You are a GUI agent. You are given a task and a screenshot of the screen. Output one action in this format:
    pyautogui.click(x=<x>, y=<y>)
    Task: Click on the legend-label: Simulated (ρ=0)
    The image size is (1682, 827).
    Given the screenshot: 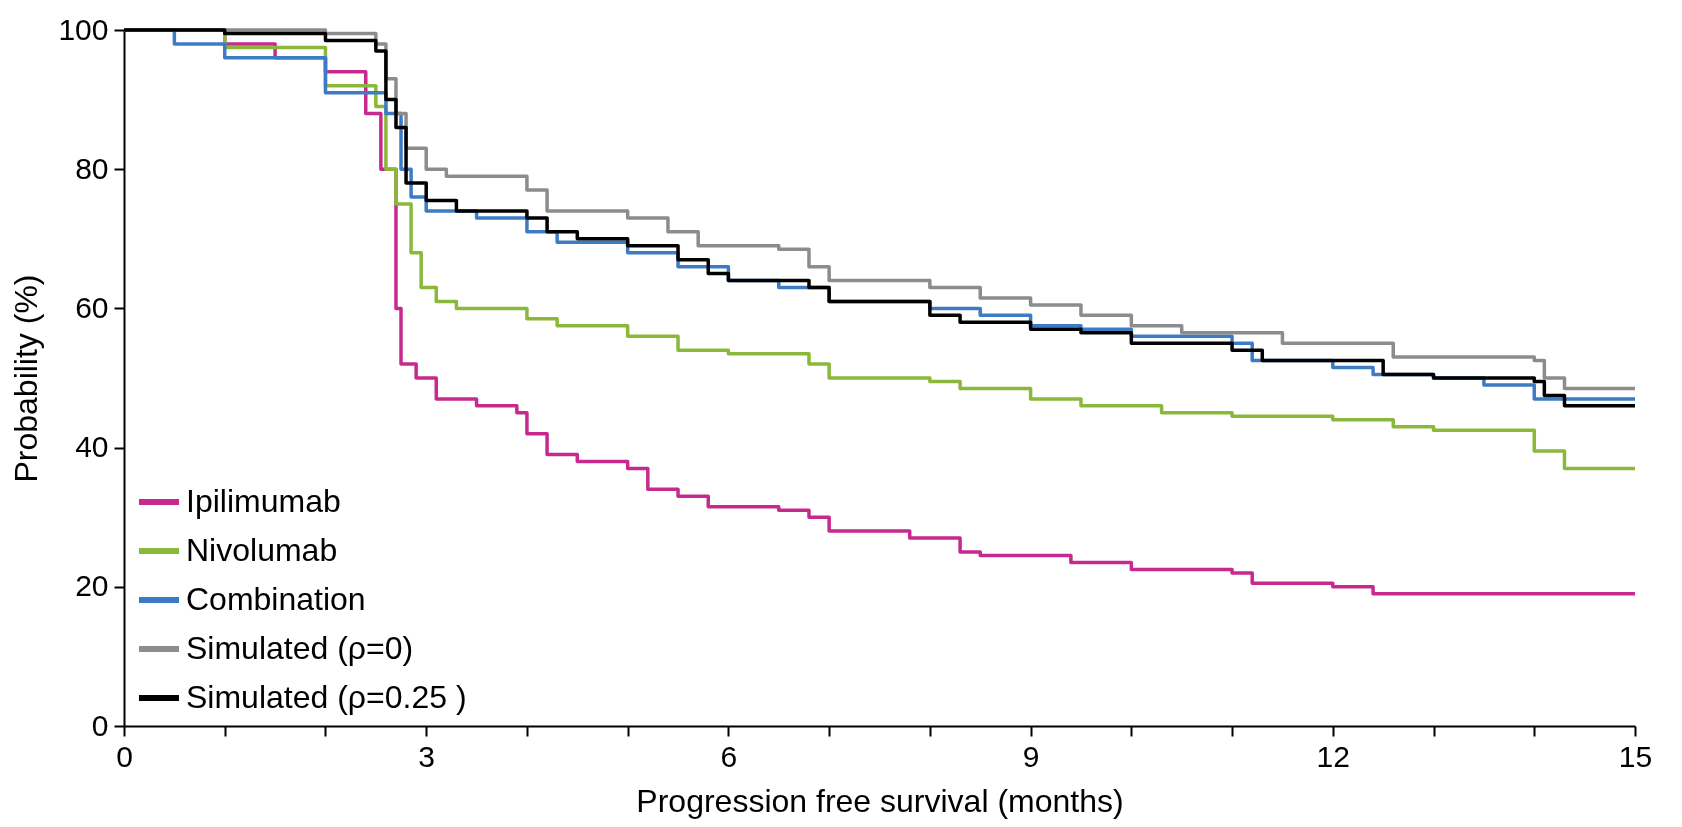 What is the action you would take?
    pyautogui.click(x=300, y=648)
    